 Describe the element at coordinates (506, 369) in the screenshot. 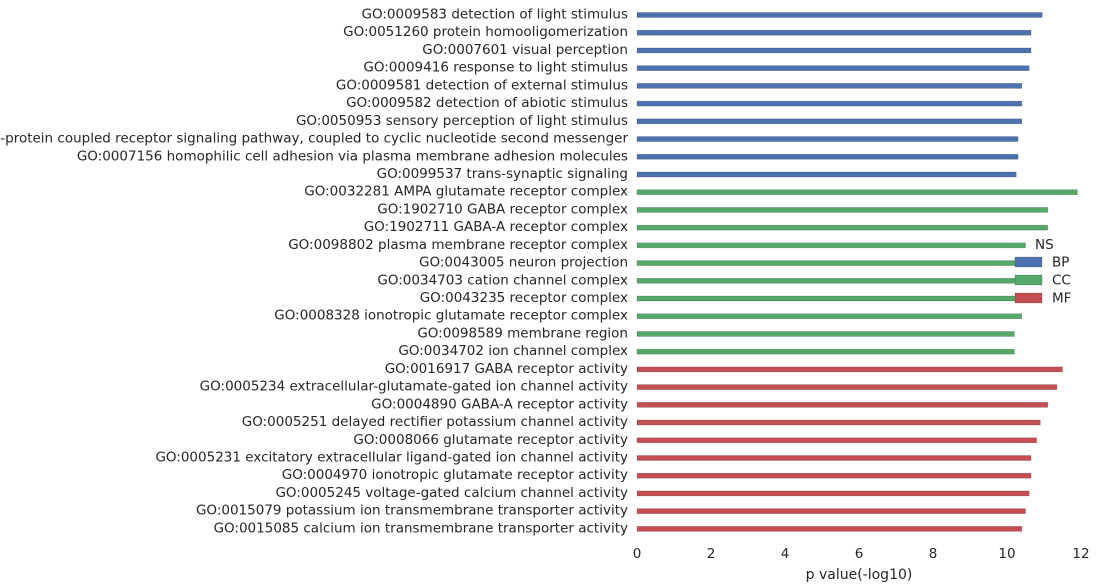

I see `category-label: GO:0016917 GABA receptor activity` at that location.